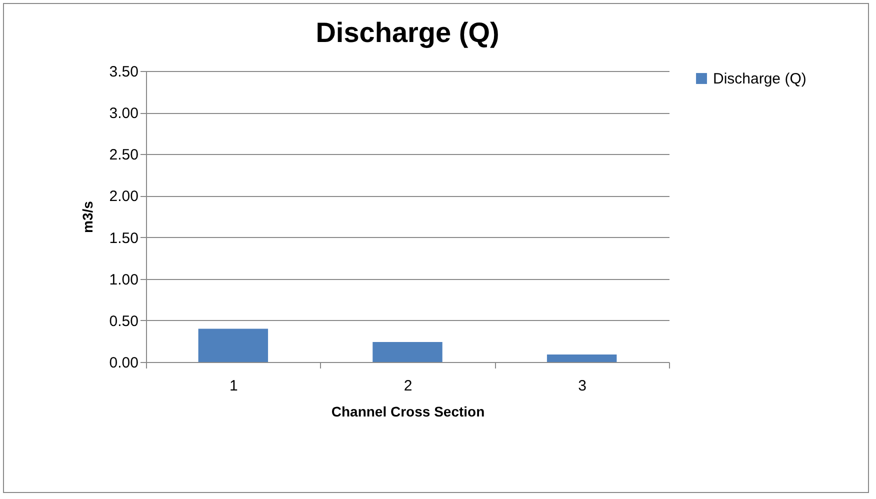  Describe the element at coordinates (123, 238) in the screenshot. I see `y-tick-label: 1.50` at that location.